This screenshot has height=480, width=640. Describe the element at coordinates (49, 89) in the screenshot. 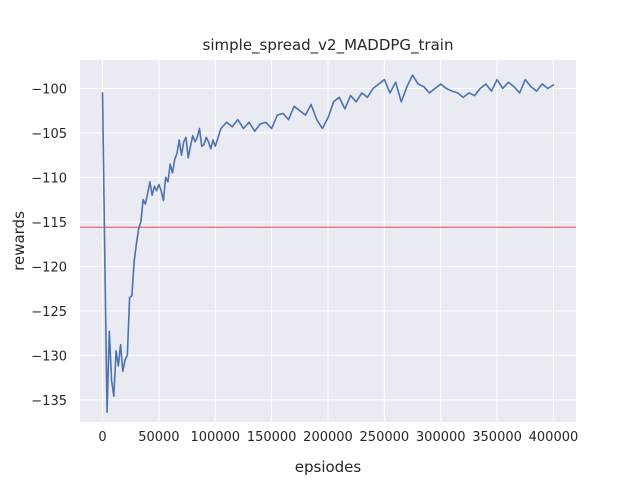

I see `y-tick-label: −100` at that location.